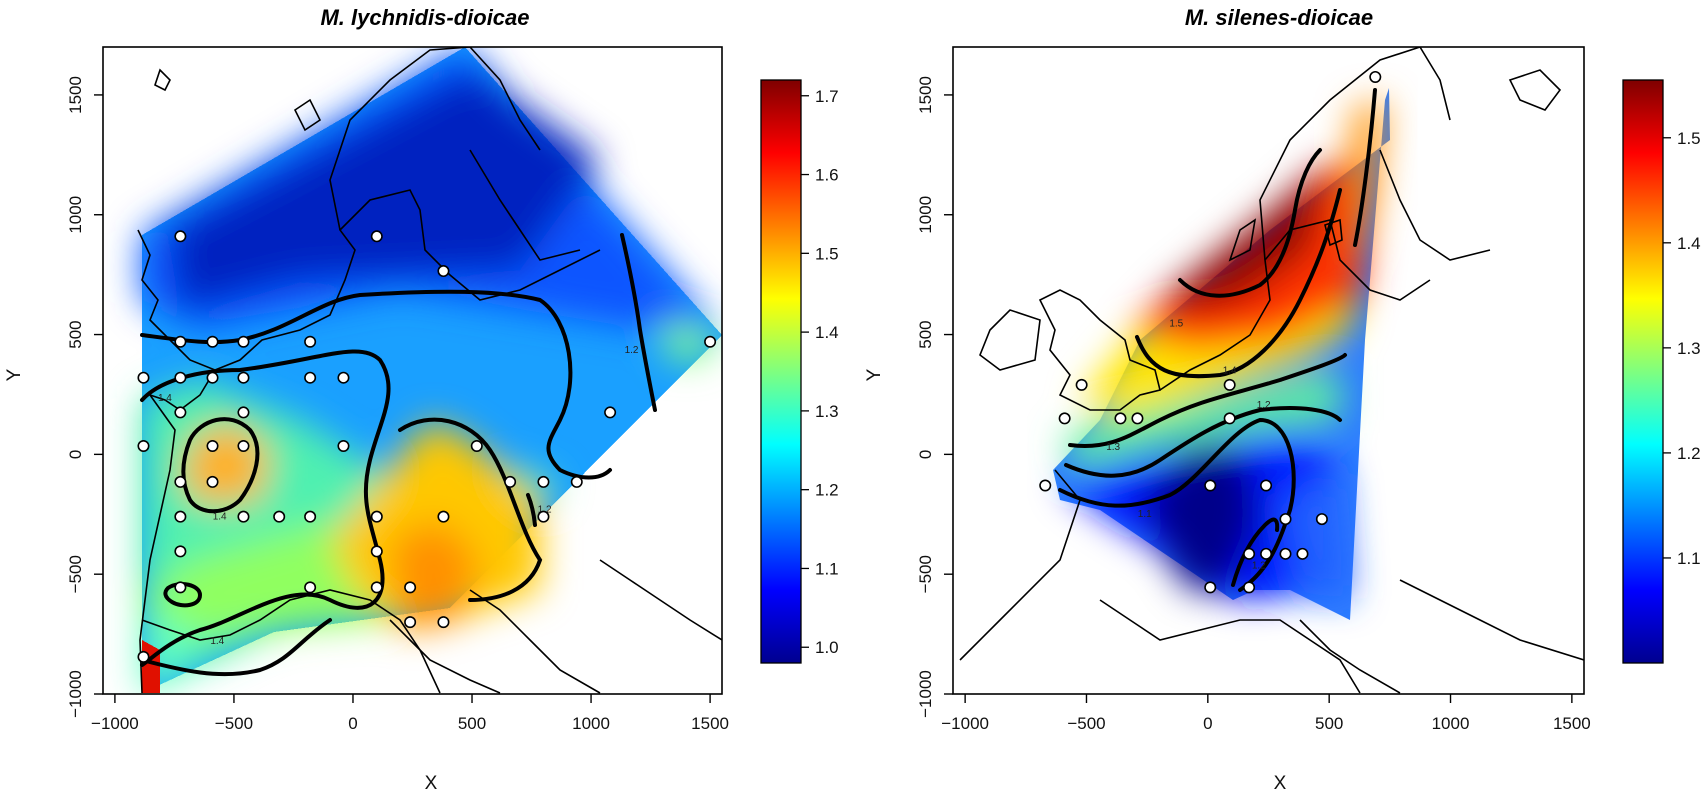  What do you see at coordinates (827, 411) in the screenshot?
I see `colorbar-tick-label: 1.3` at bounding box center [827, 411].